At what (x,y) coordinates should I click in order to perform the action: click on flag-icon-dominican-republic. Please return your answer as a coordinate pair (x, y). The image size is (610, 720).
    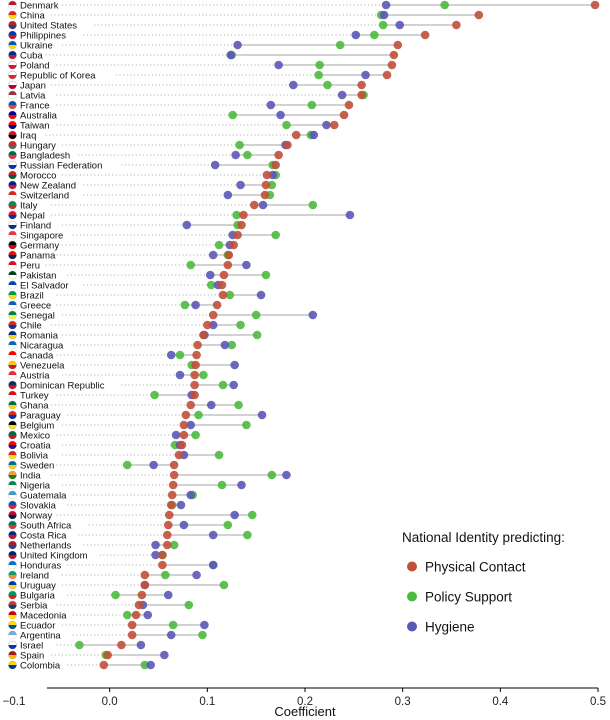
    Looking at the image, I should click on (12, 385).